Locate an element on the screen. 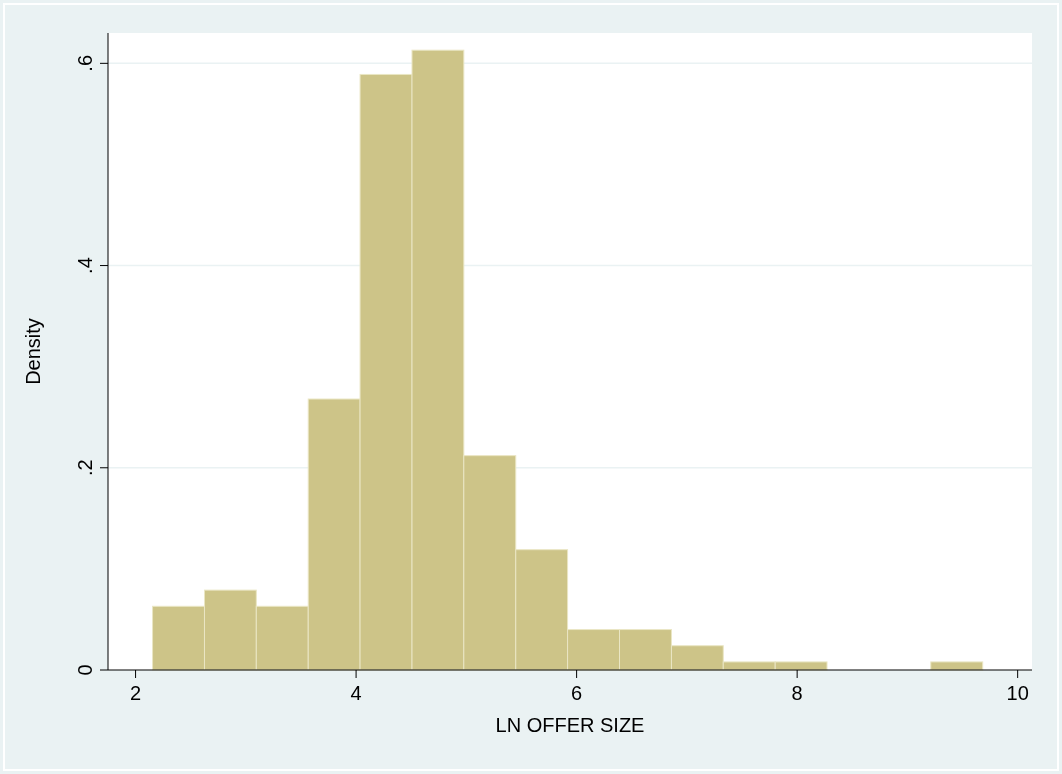 Image resolution: width=1062 pixels, height=774 pixels. y-axis-title: Density is located at coordinates (33, 351).